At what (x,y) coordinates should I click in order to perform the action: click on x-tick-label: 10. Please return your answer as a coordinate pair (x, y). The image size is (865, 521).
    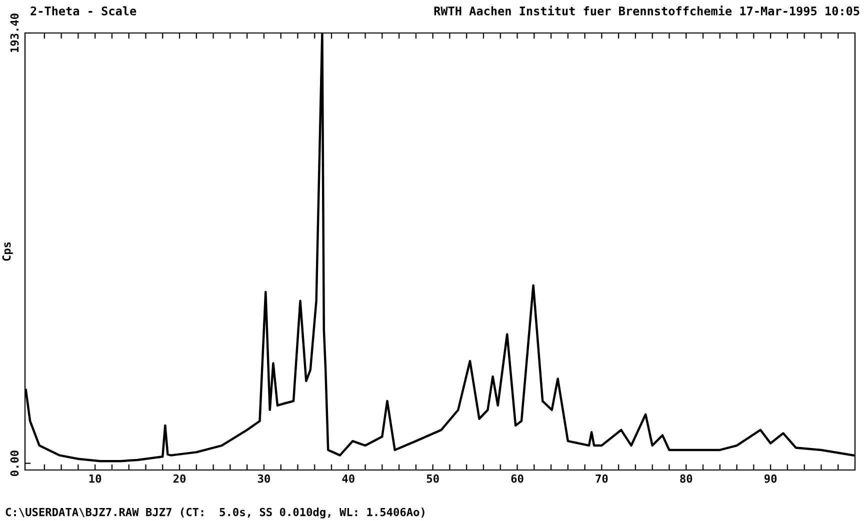
    Looking at the image, I should click on (95, 478).